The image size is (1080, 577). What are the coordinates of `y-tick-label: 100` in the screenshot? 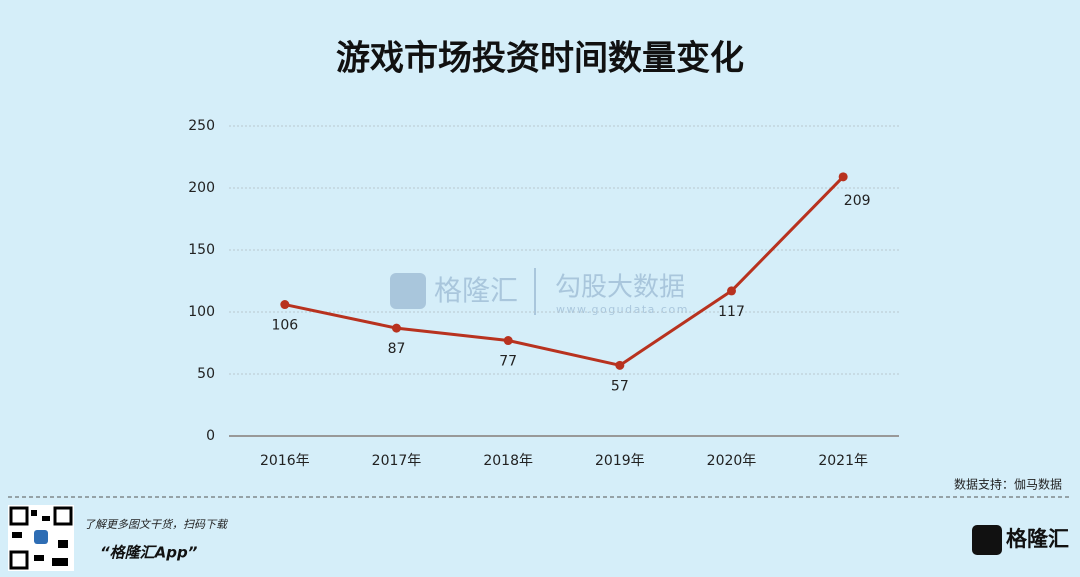 It's located at (201, 312).